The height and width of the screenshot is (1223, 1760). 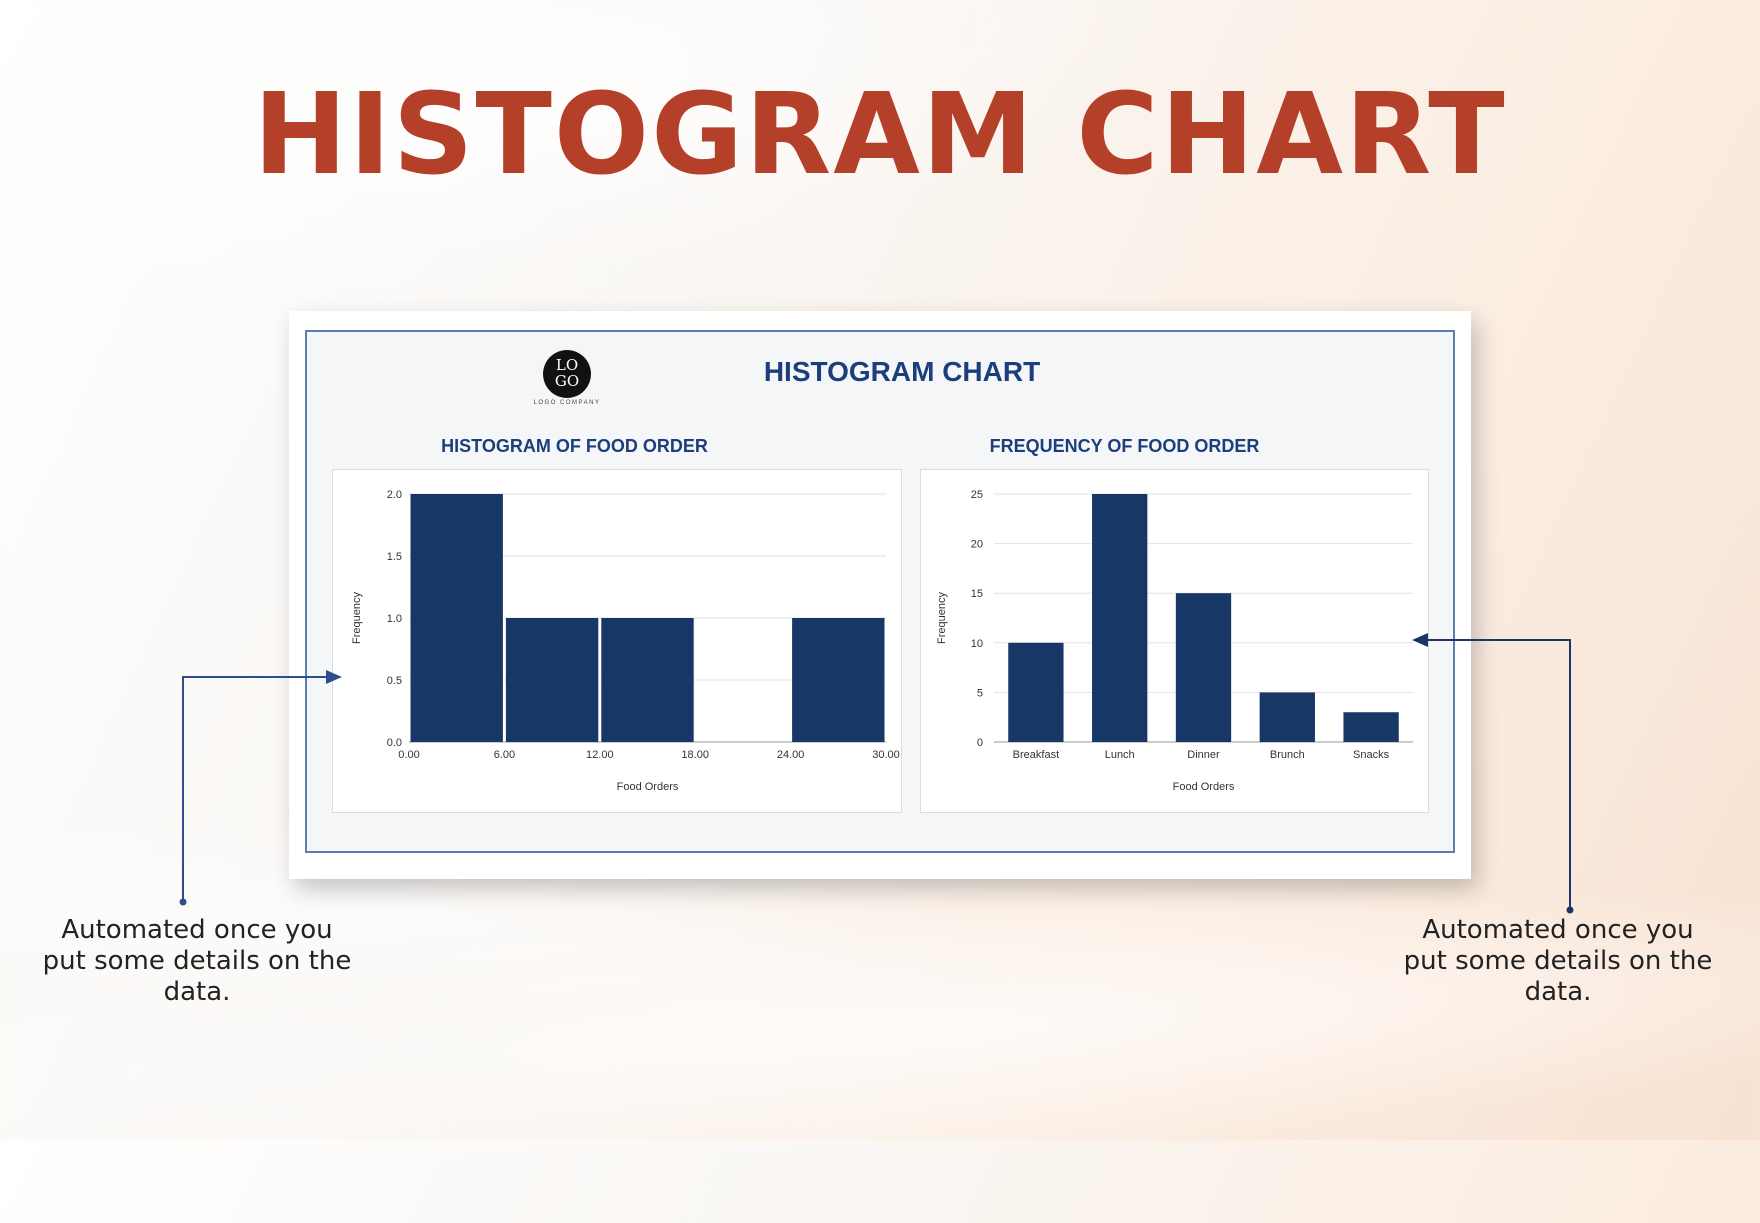 What do you see at coordinates (1203, 755) in the screenshot?
I see `x-tick-label: Dinner` at bounding box center [1203, 755].